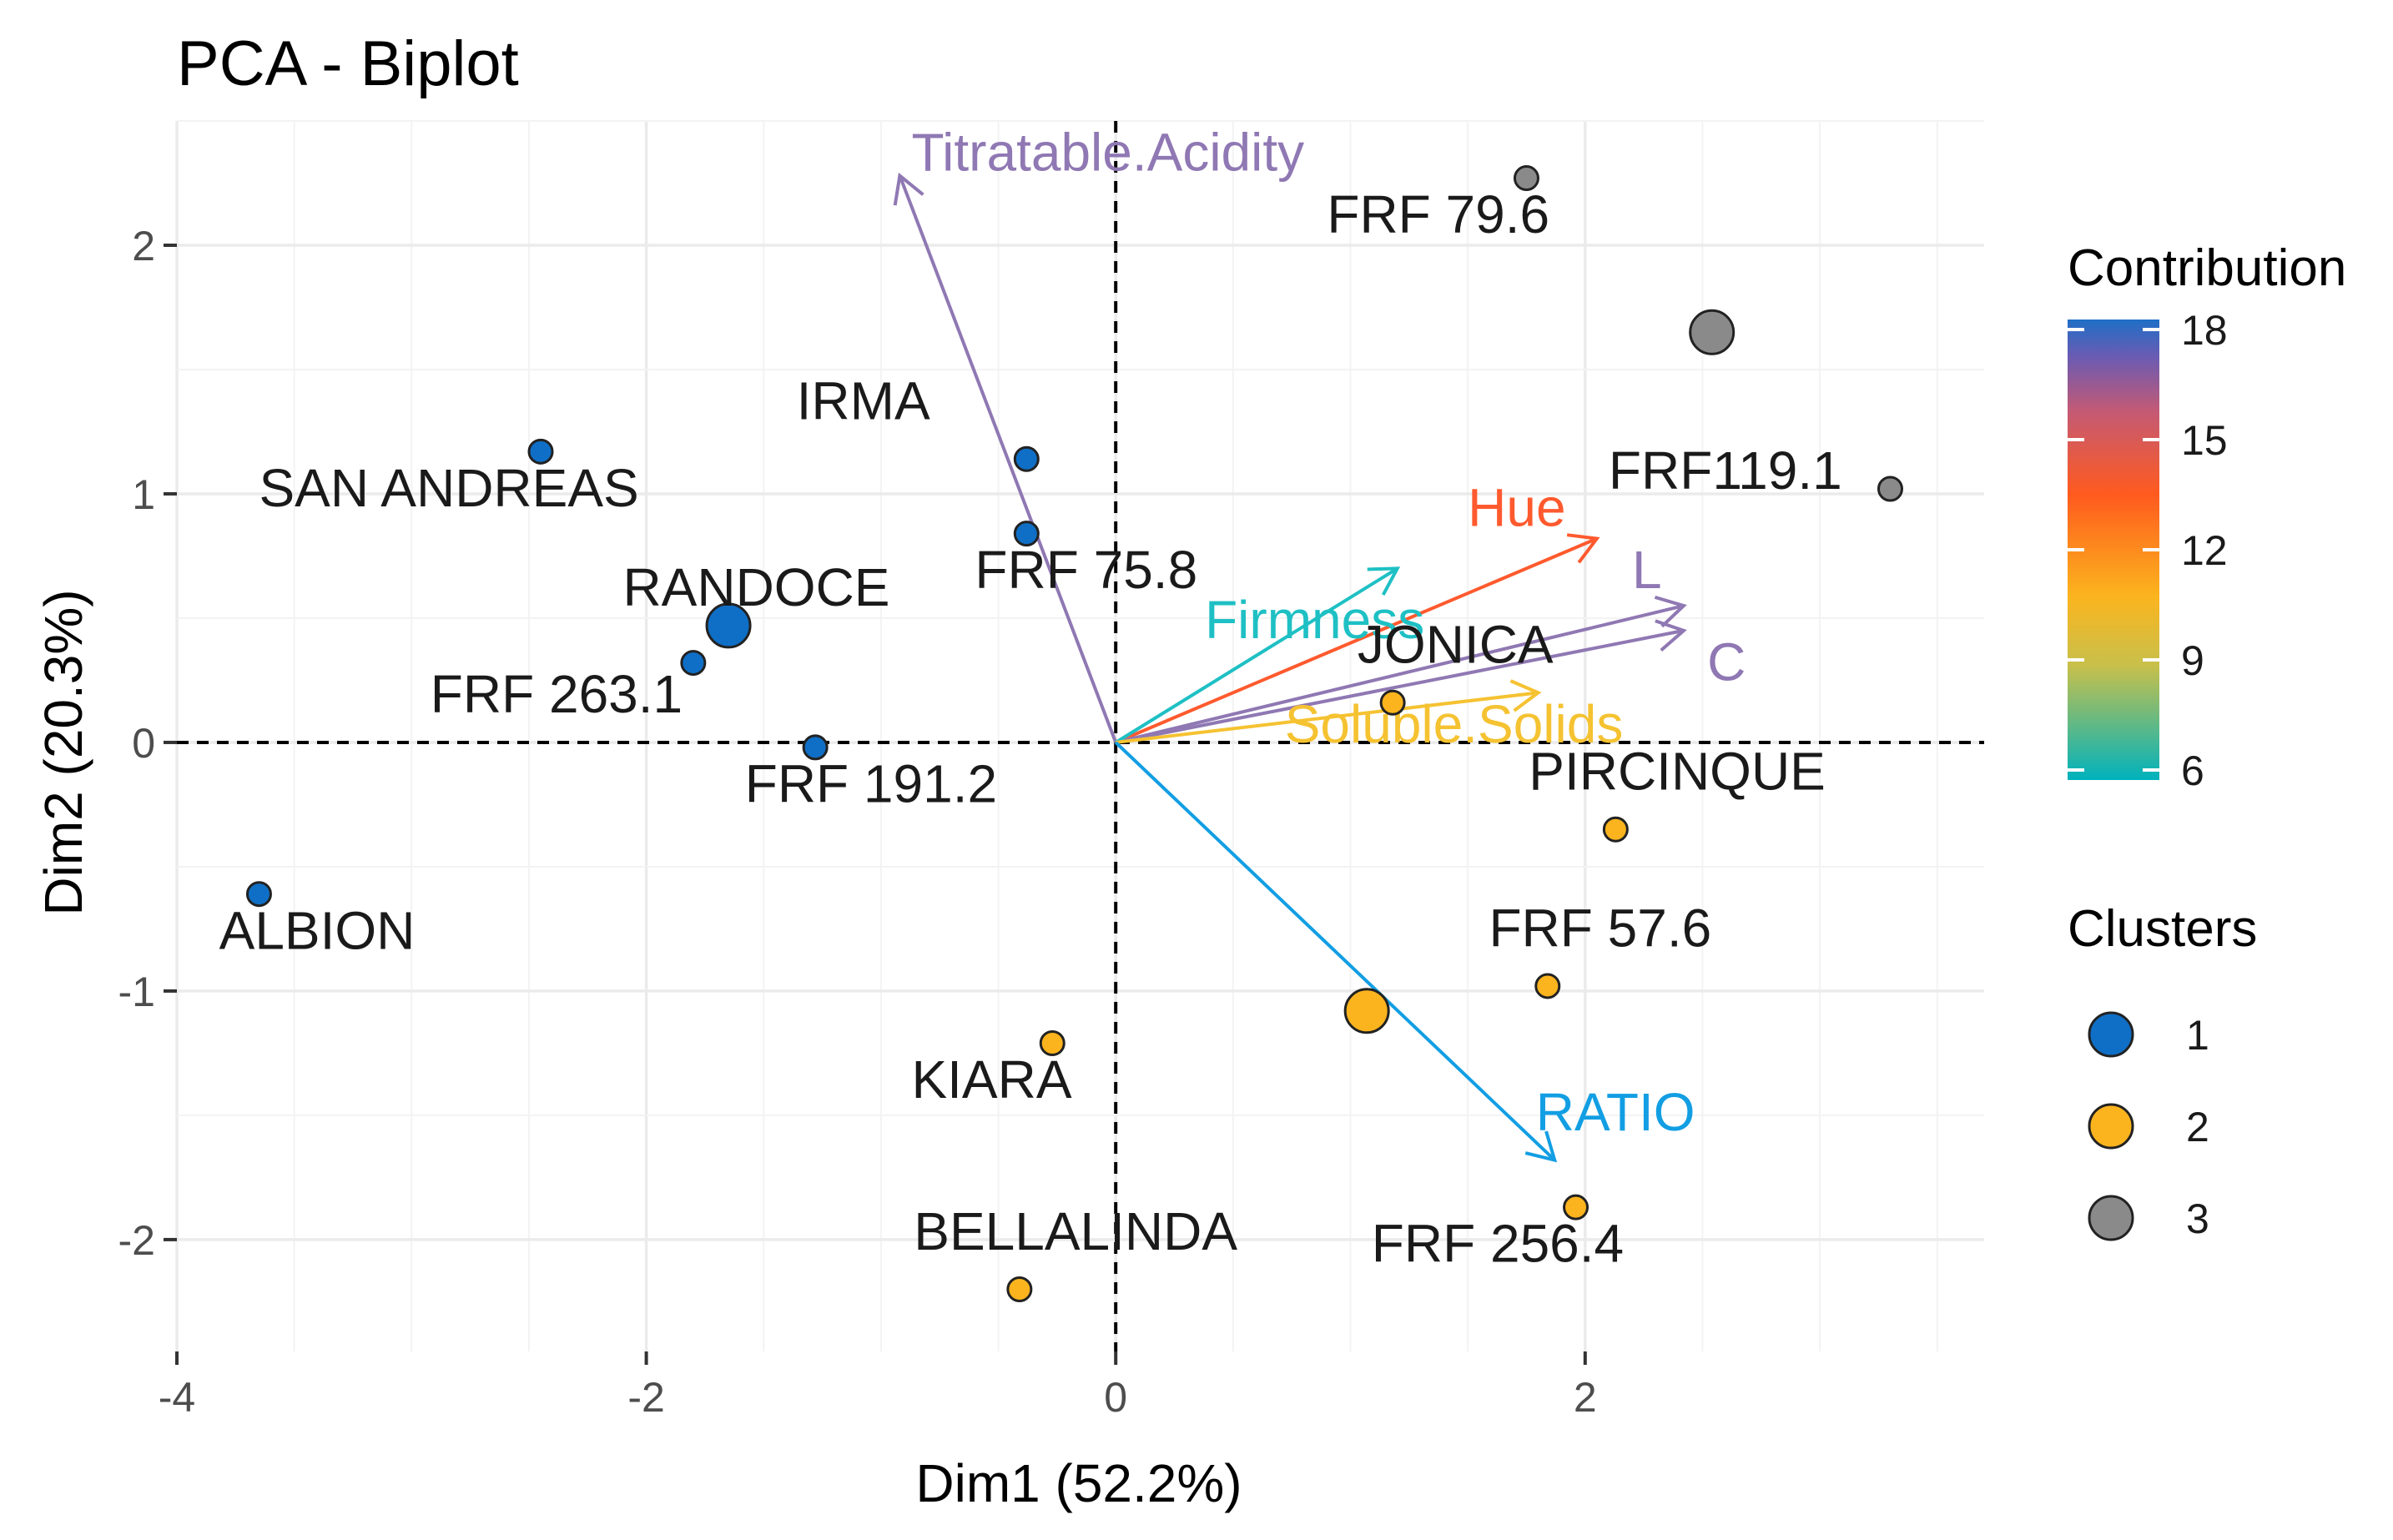 The width and height of the screenshot is (2393, 1540). I want to click on contribution-legend-title: Contribution, so click(2207, 268).